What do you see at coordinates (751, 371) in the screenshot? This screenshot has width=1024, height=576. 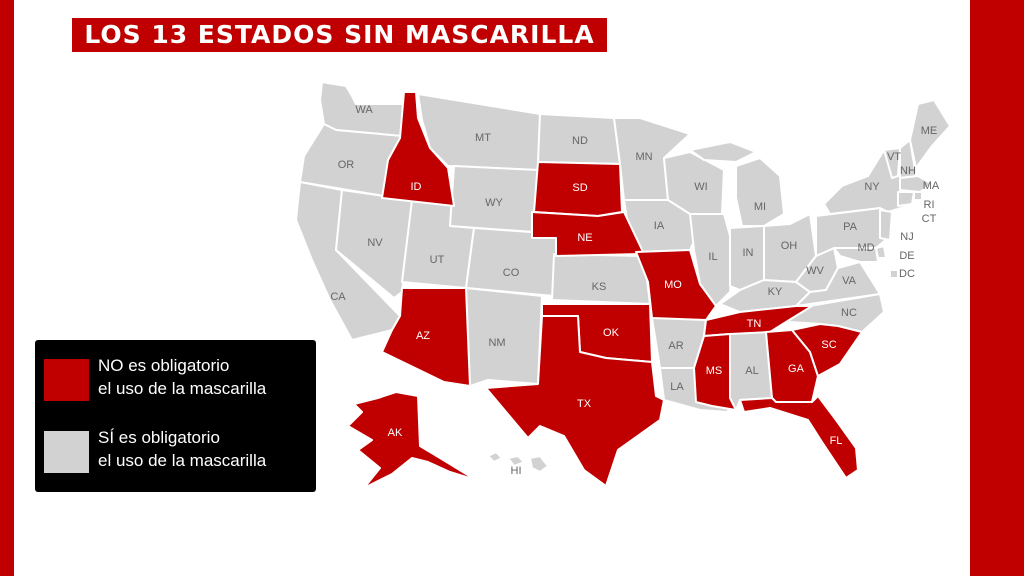 I see `label-al: AL` at bounding box center [751, 371].